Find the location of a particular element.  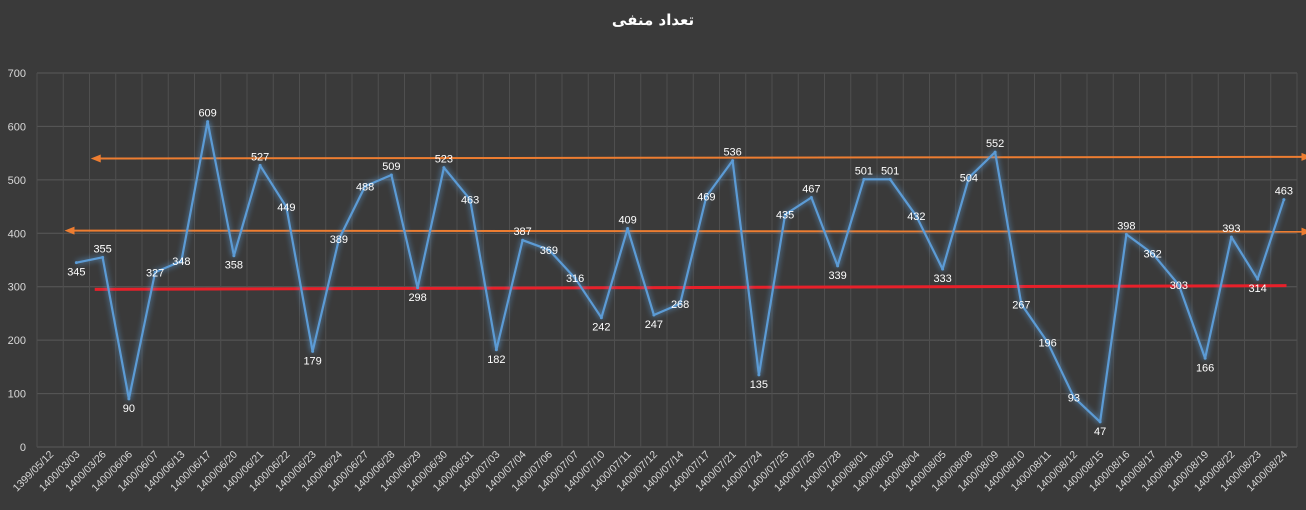

data-label: 435 is located at coordinates (785, 216).